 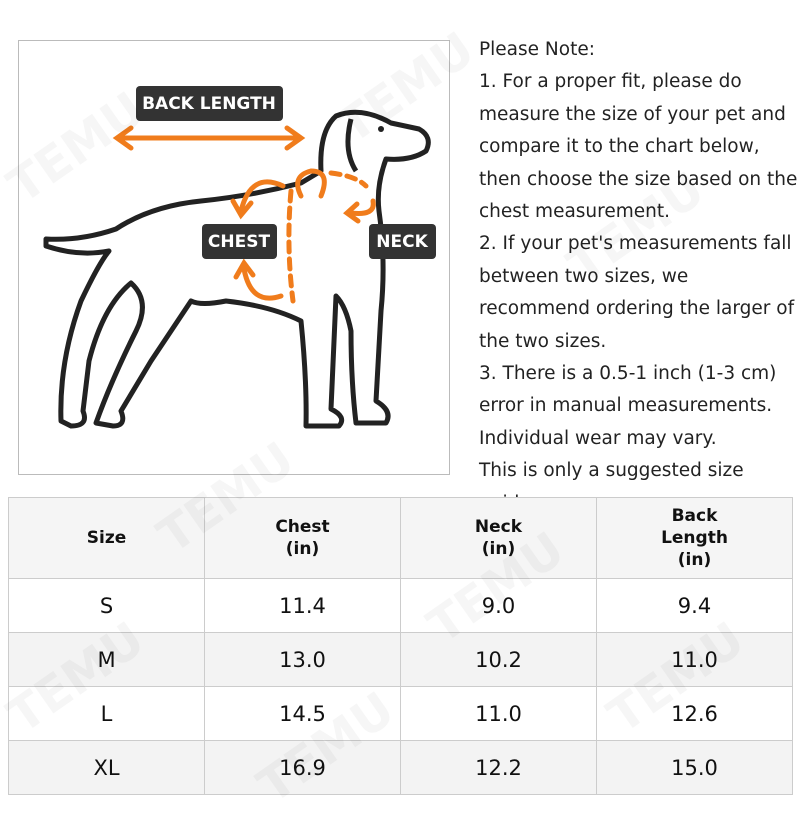 I want to click on table-cell: 16.9, so click(x=302, y=767).